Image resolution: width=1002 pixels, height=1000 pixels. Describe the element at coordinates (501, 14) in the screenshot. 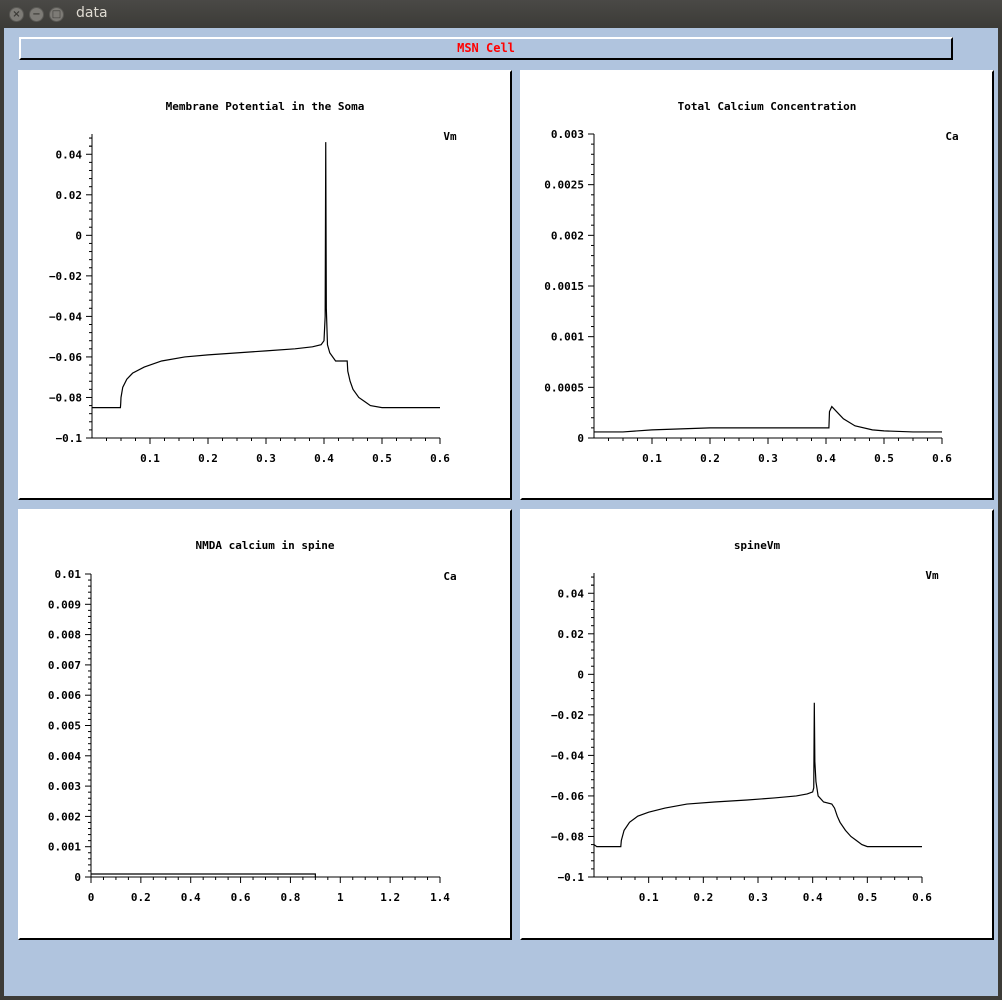

I see `window-titlebar: × − □ data` at that location.